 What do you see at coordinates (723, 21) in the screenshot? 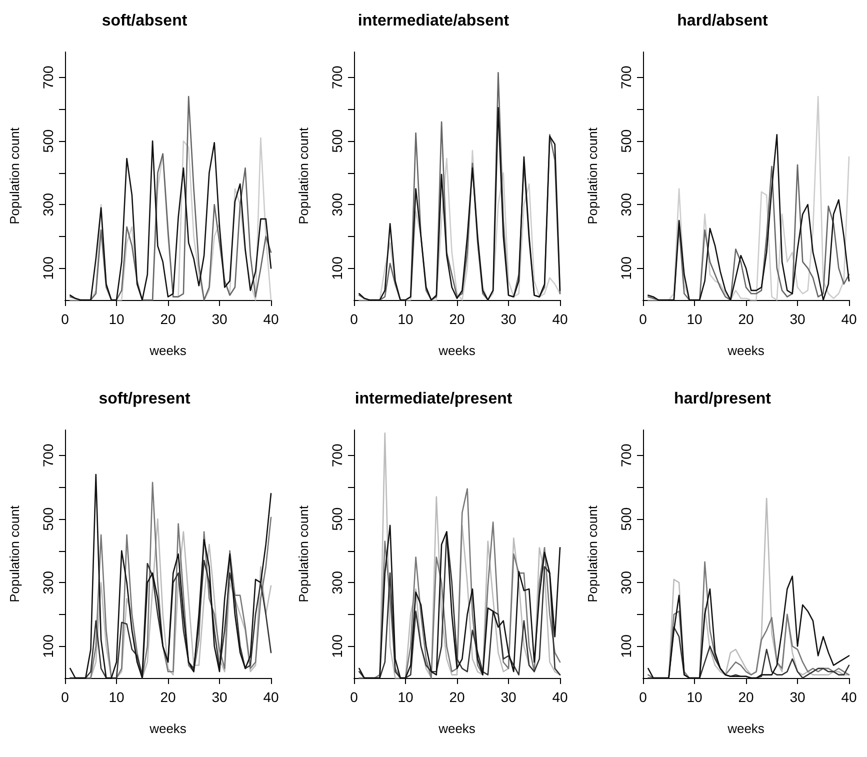
I see `chart-title: hard/absent` at bounding box center [723, 21].